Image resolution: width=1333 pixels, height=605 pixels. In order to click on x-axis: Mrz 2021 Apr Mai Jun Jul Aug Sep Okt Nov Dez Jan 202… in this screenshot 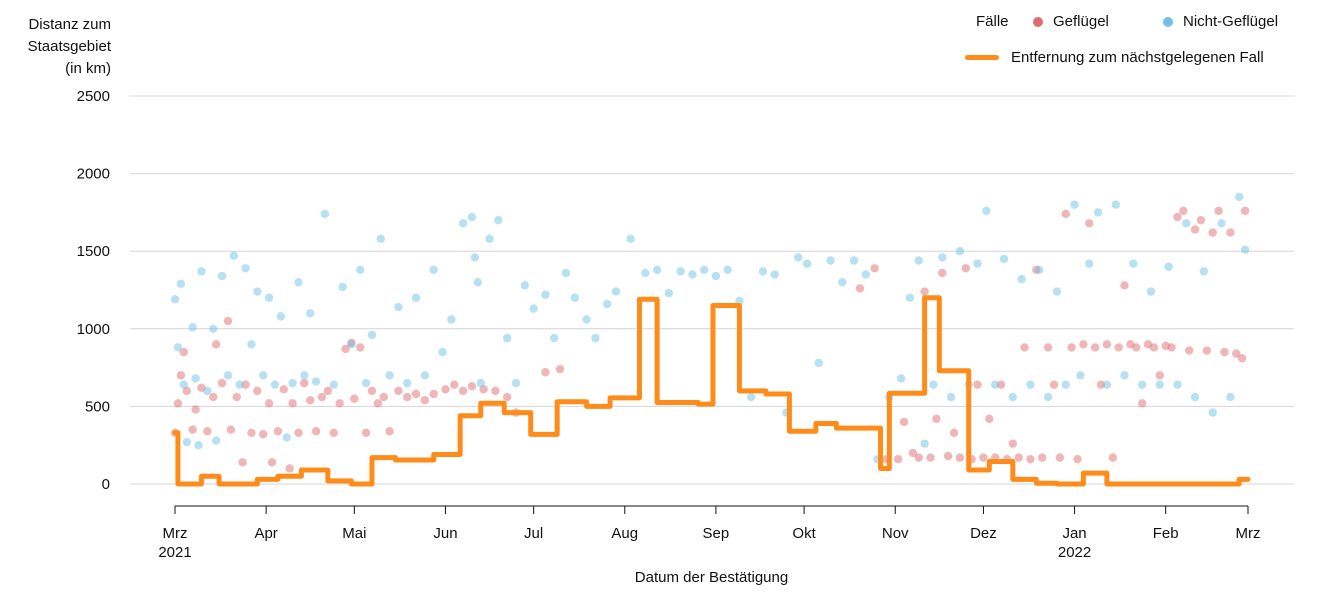, I will do `click(709, 533)`.